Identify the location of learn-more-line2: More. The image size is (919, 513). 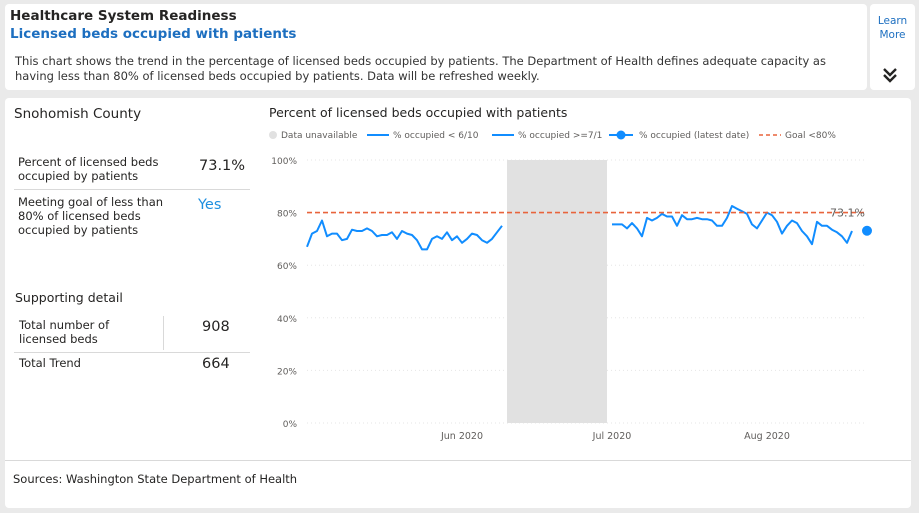
(892, 35).